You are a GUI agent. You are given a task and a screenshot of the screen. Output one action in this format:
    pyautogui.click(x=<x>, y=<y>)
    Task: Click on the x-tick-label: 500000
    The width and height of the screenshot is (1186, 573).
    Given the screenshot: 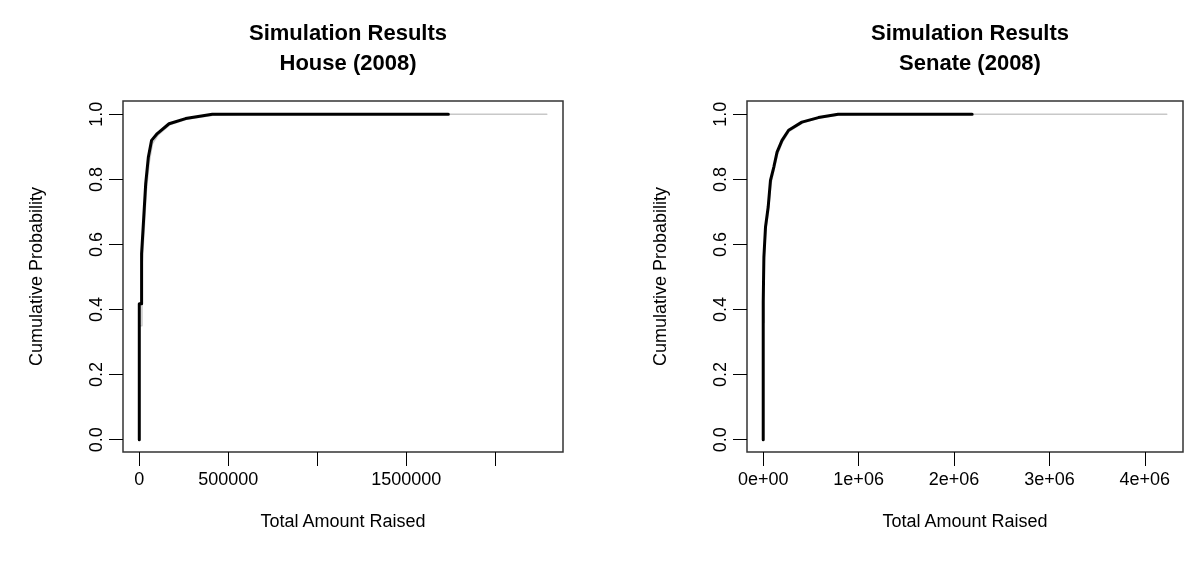 What is the action you would take?
    pyautogui.click(x=228, y=479)
    